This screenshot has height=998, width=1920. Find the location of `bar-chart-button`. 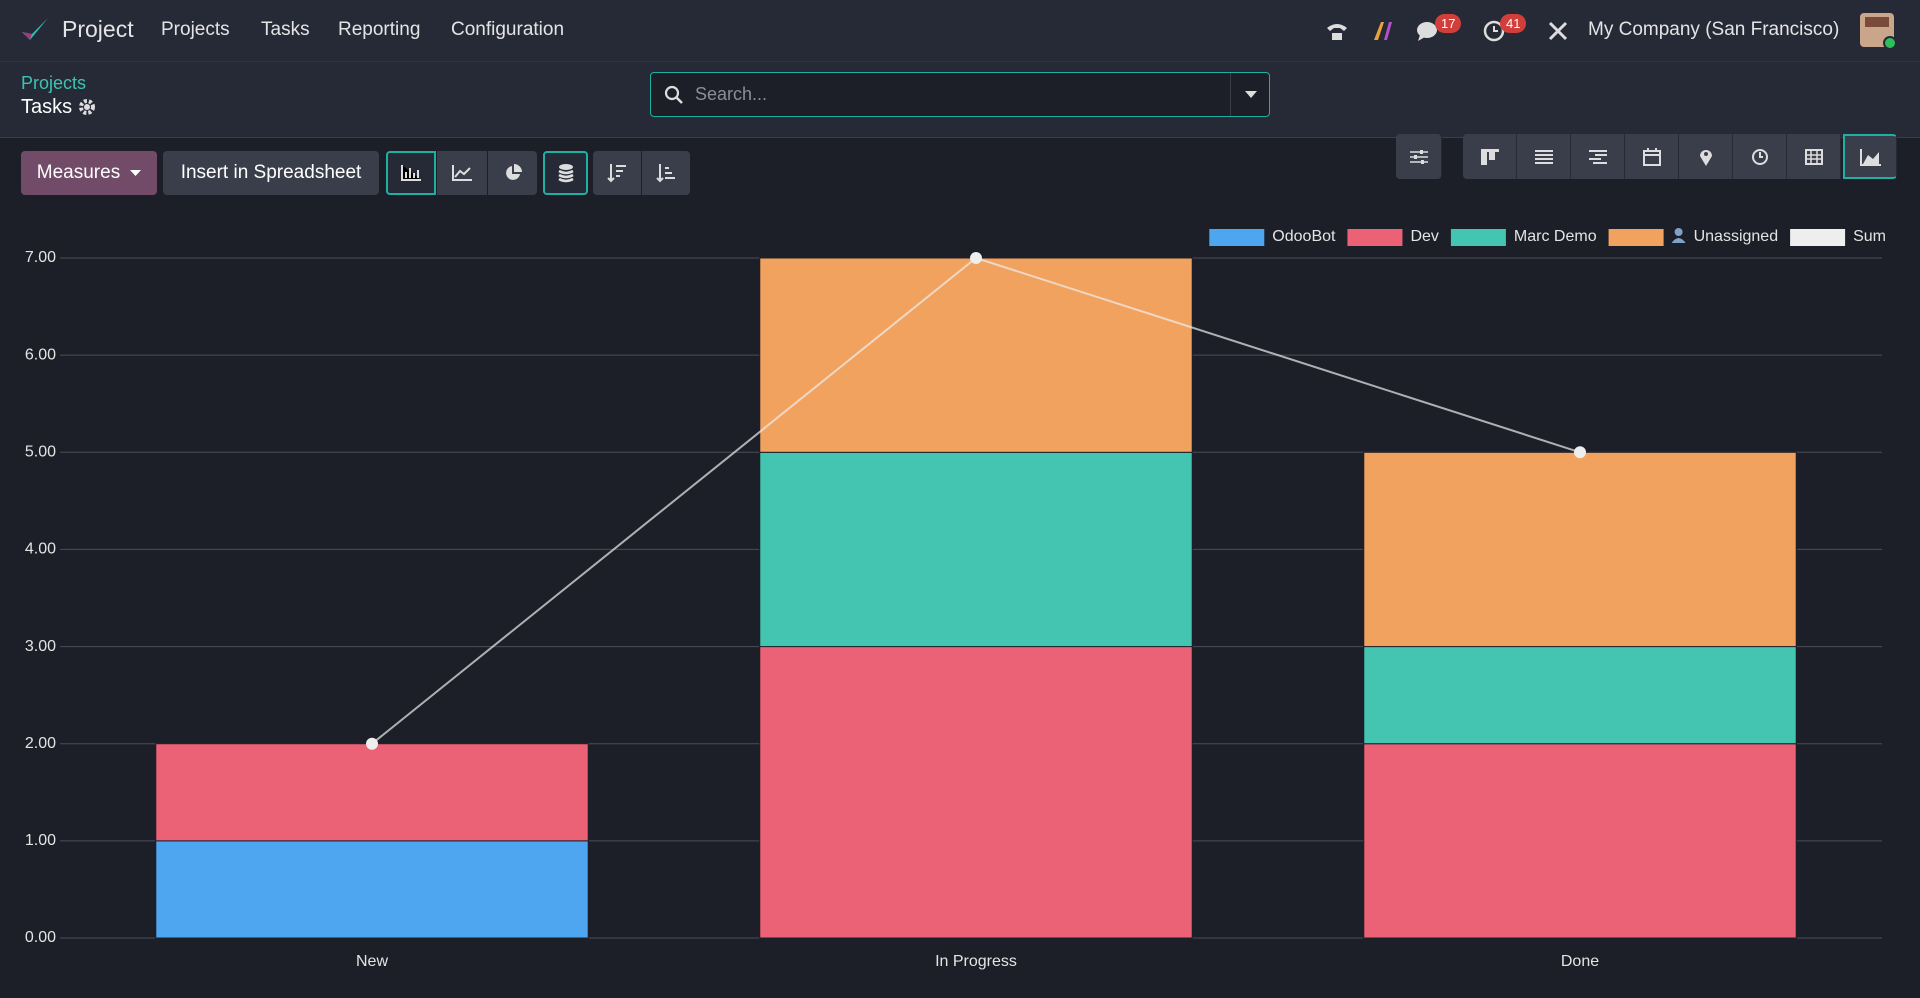

bar-chart-button is located at coordinates (411, 173).